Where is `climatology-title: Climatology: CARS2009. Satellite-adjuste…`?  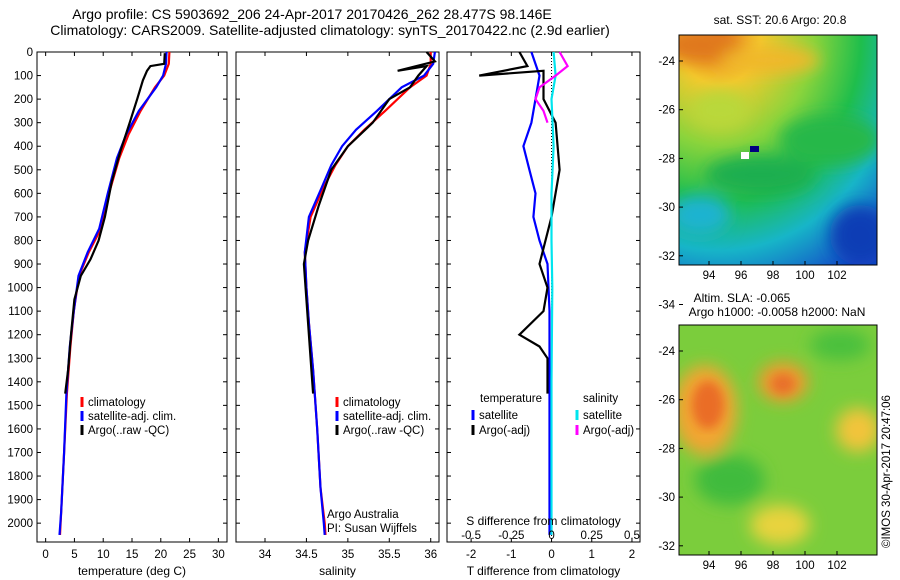 climatology-title: Climatology: CARS2009. Satellite-adjuste… is located at coordinates (330, 30).